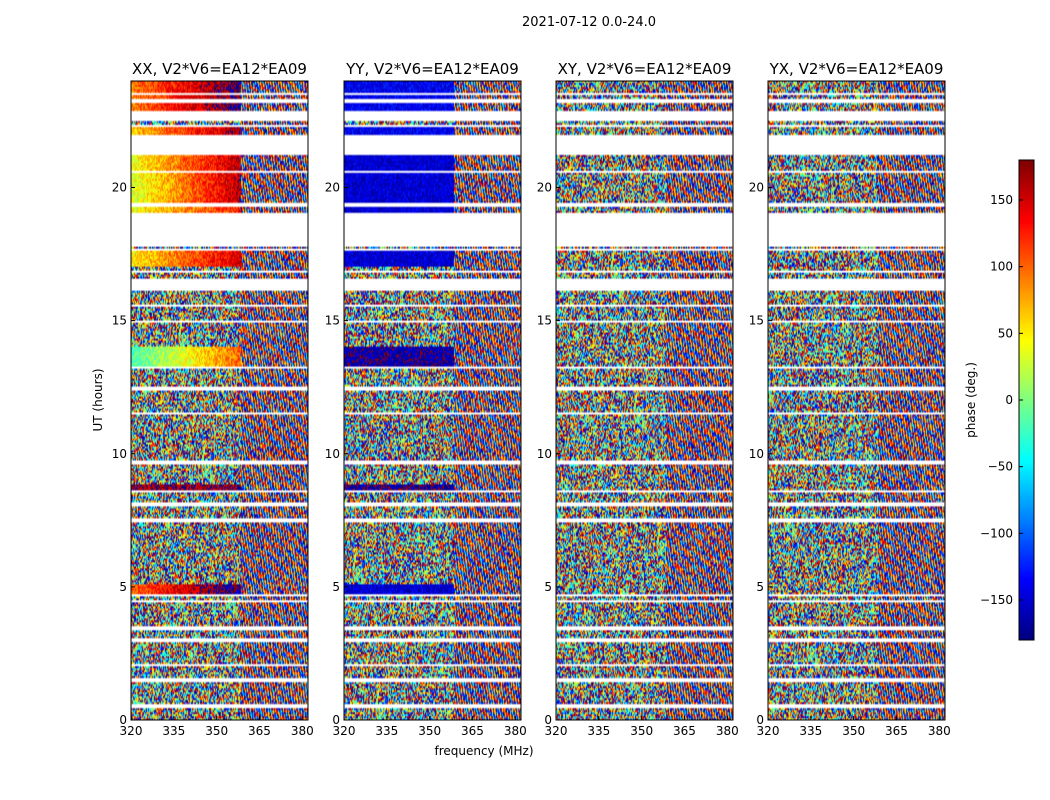 The width and height of the screenshot is (1050, 800). Describe the element at coordinates (1001, 200) in the screenshot. I see `colorbar-tick-label: 150` at that location.